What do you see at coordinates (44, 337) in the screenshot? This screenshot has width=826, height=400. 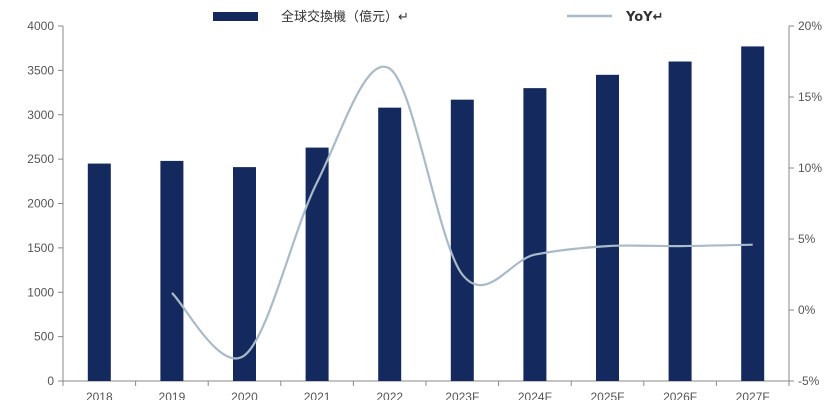 I see `y-left-tick-label: 500` at bounding box center [44, 337].